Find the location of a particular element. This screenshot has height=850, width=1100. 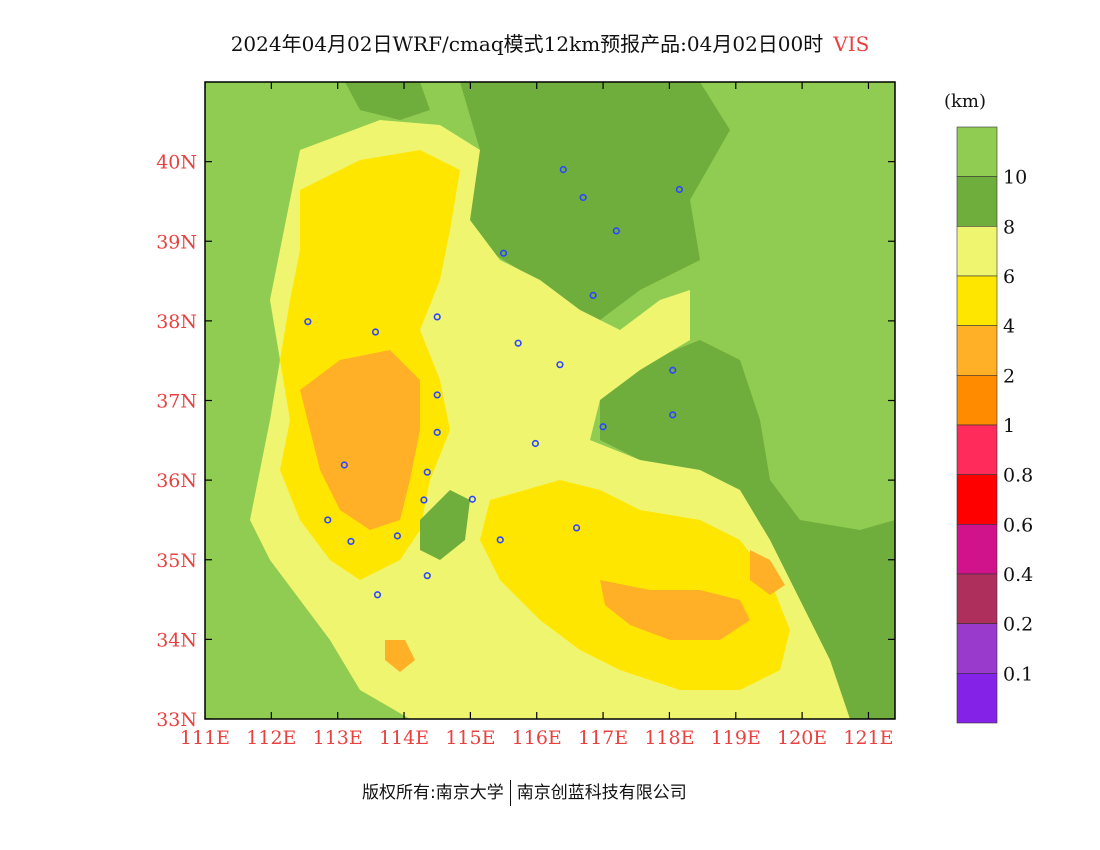

lat-label: 37N is located at coordinates (176, 402).